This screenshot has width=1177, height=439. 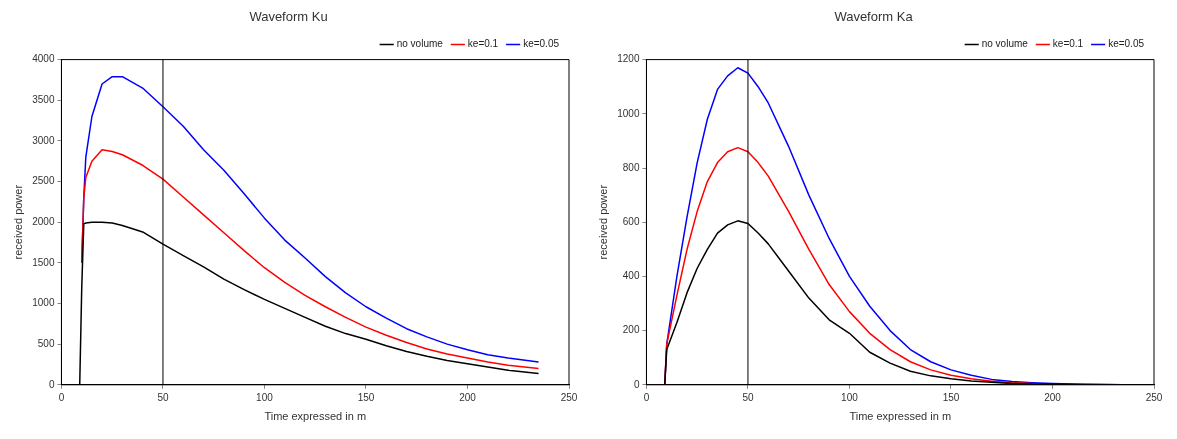 What do you see at coordinates (288, 17) in the screenshot?
I see `chart-title: Waveform Ku` at bounding box center [288, 17].